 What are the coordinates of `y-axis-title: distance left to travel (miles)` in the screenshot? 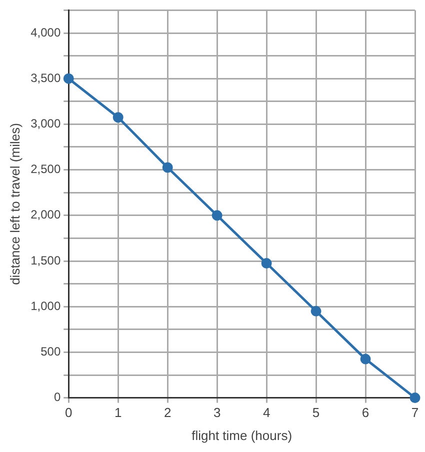 It's located at (14, 204).